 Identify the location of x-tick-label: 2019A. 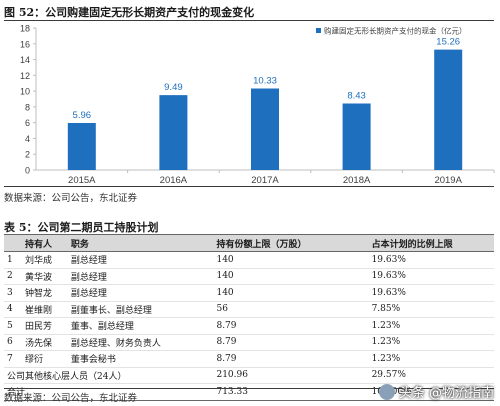
(448, 180).